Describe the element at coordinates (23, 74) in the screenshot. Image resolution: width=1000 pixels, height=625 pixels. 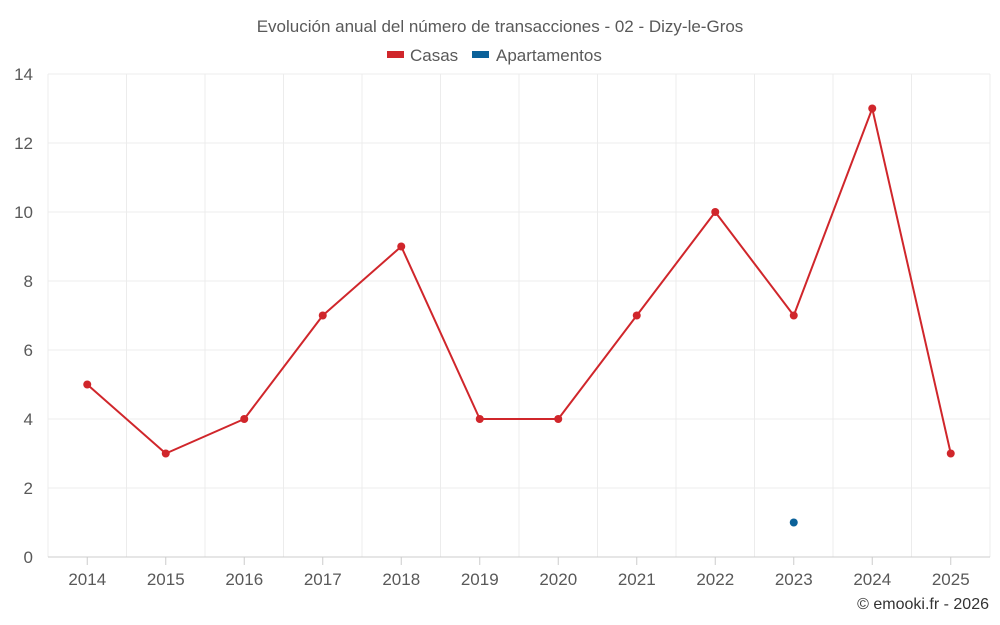
I see `y-tick-label: 14` at that location.